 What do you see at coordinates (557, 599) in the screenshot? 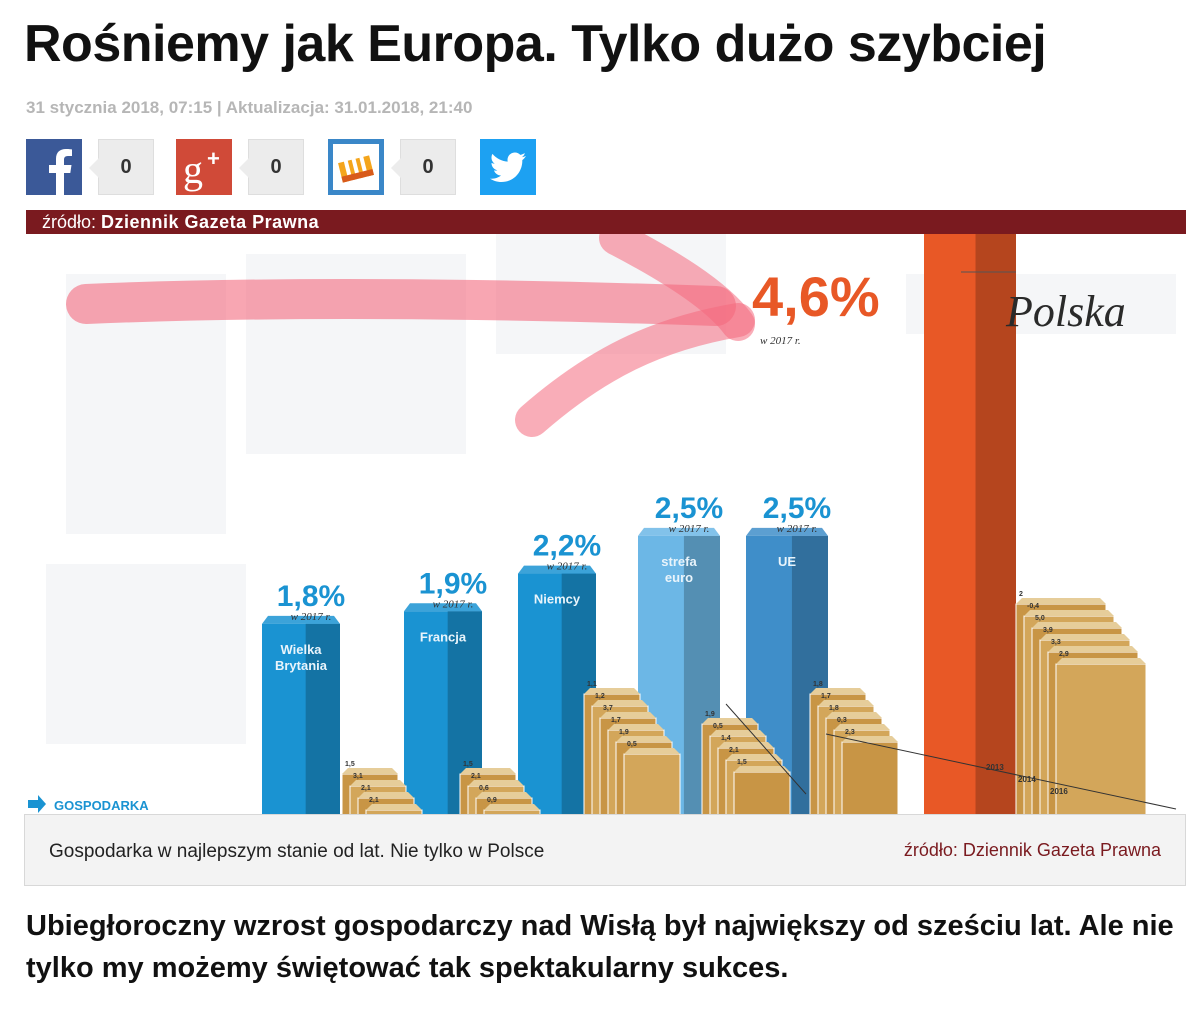
I see `category-label: Niemcy` at bounding box center [557, 599].